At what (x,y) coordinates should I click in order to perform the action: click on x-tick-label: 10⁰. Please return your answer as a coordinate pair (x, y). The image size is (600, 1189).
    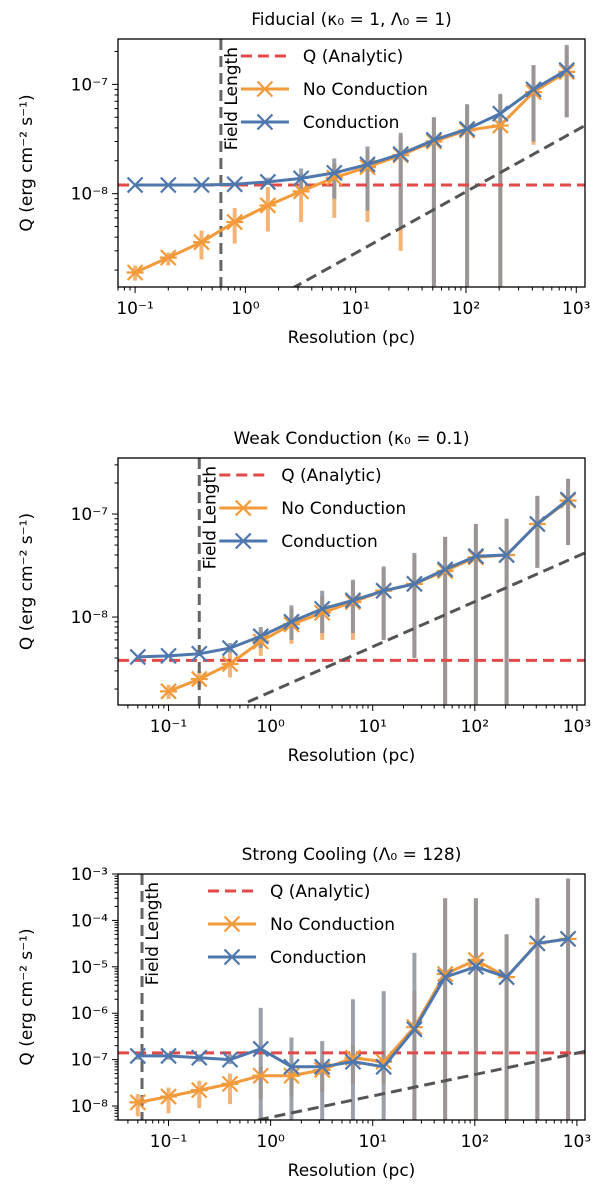
    Looking at the image, I should click on (270, 727).